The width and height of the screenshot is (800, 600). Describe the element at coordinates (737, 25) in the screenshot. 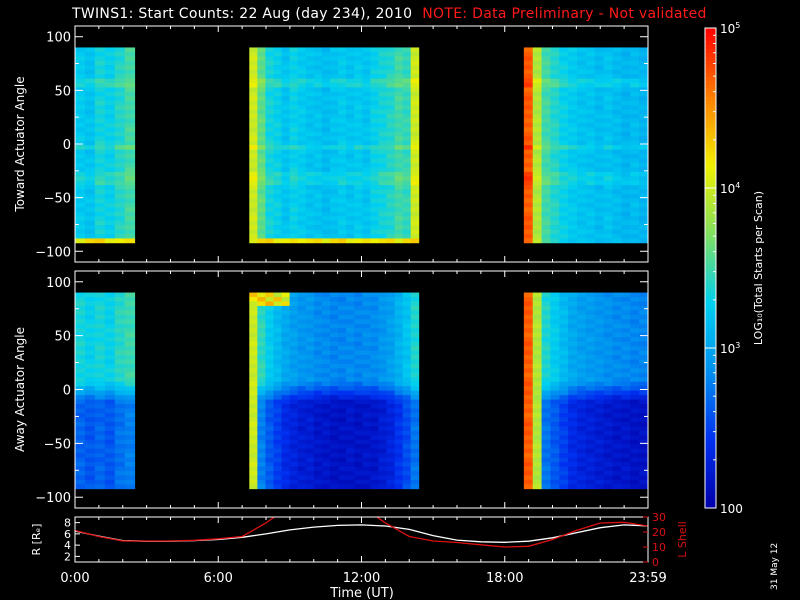

I see `colorbar-tick-exp: 5` at that location.